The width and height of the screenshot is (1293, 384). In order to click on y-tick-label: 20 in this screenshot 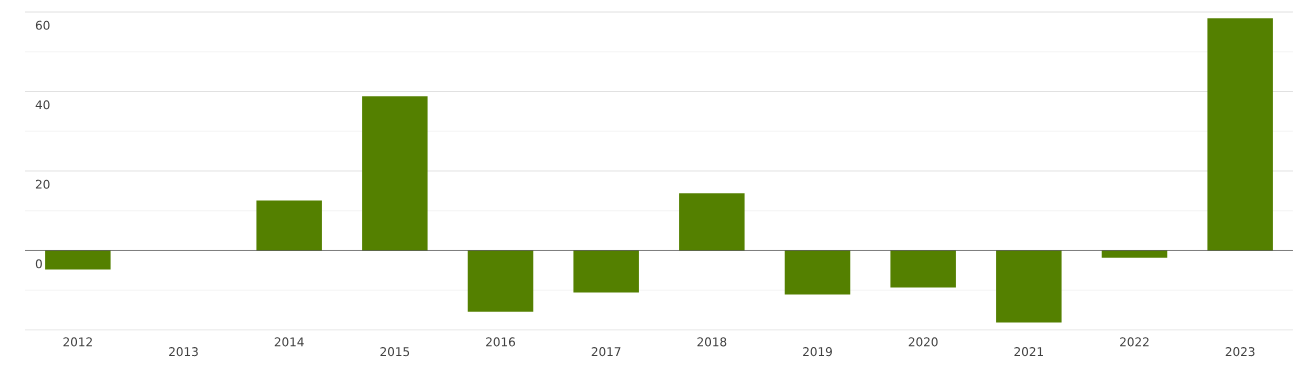, I will do `click(42, 184)`.